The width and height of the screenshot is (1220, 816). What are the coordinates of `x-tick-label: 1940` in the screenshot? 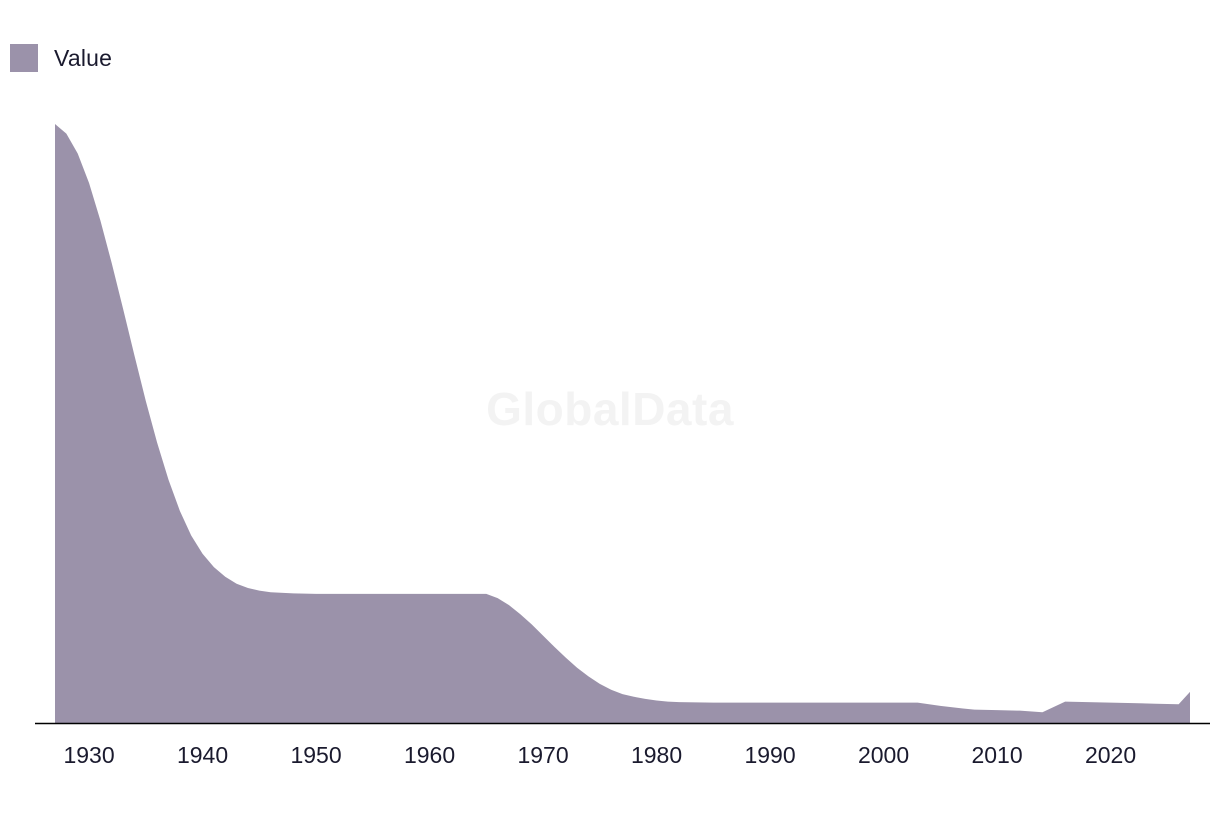 It's located at (202, 755).